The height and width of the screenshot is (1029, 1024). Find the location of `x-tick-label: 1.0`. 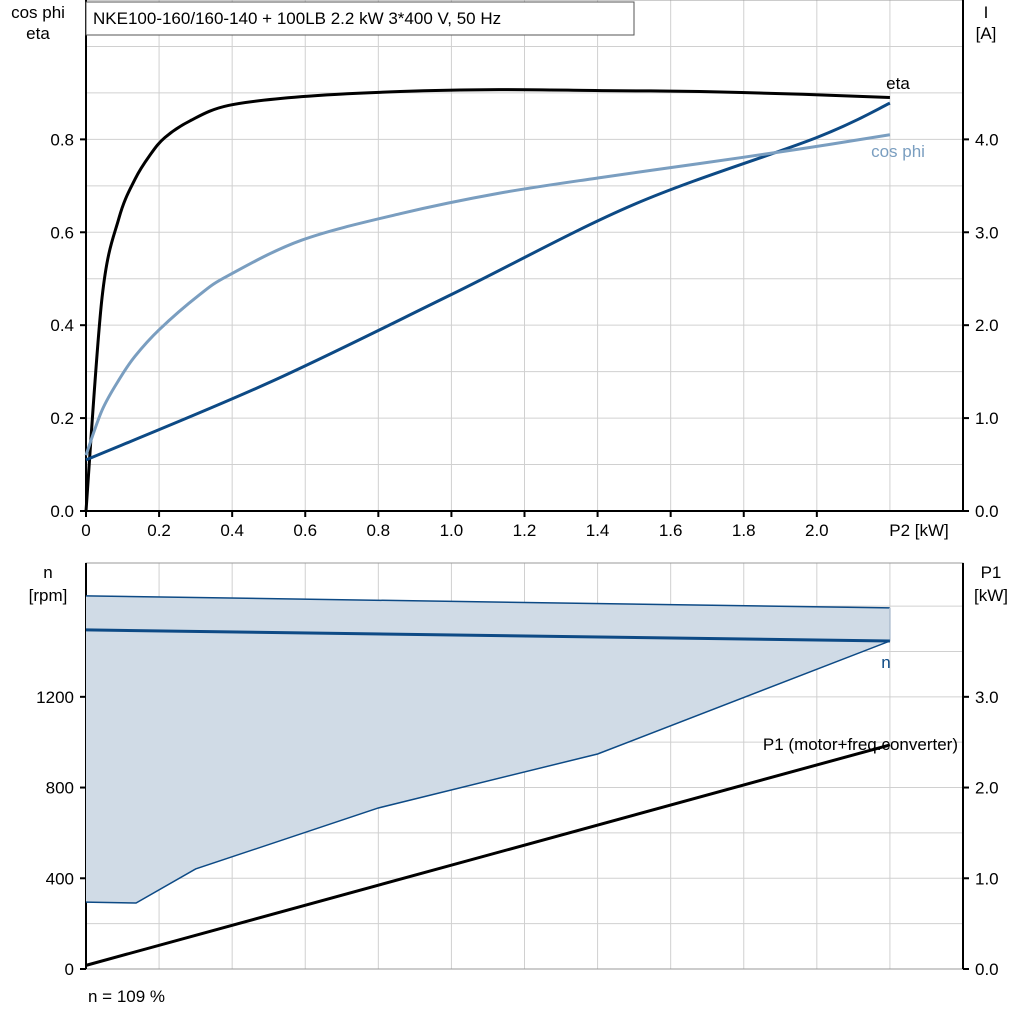

x-tick-label: 1.0 is located at coordinates (452, 530).